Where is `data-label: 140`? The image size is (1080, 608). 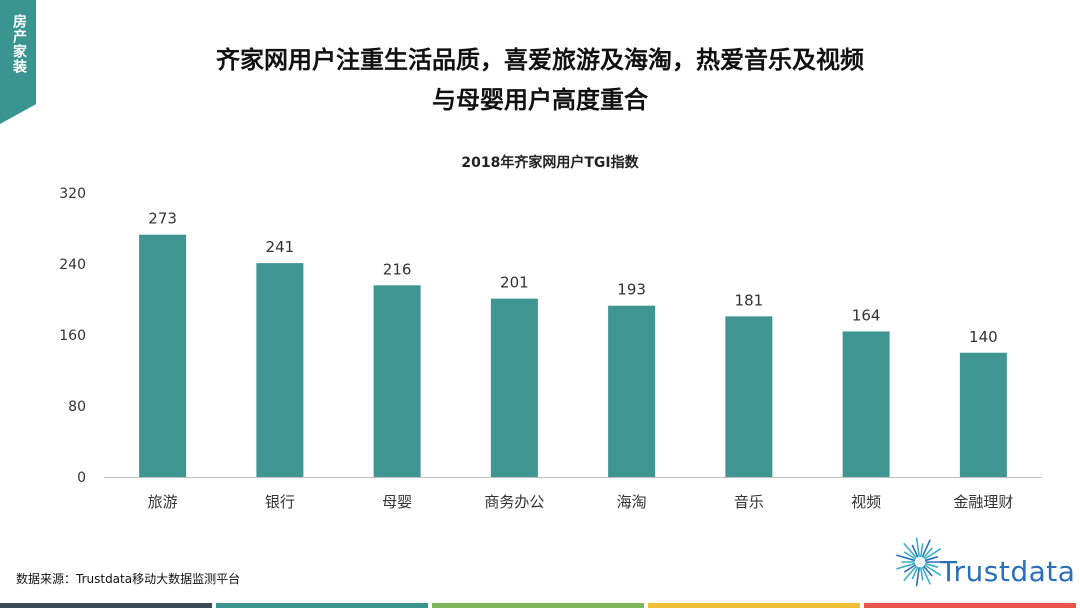
data-label: 140 is located at coordinates (983, 337).